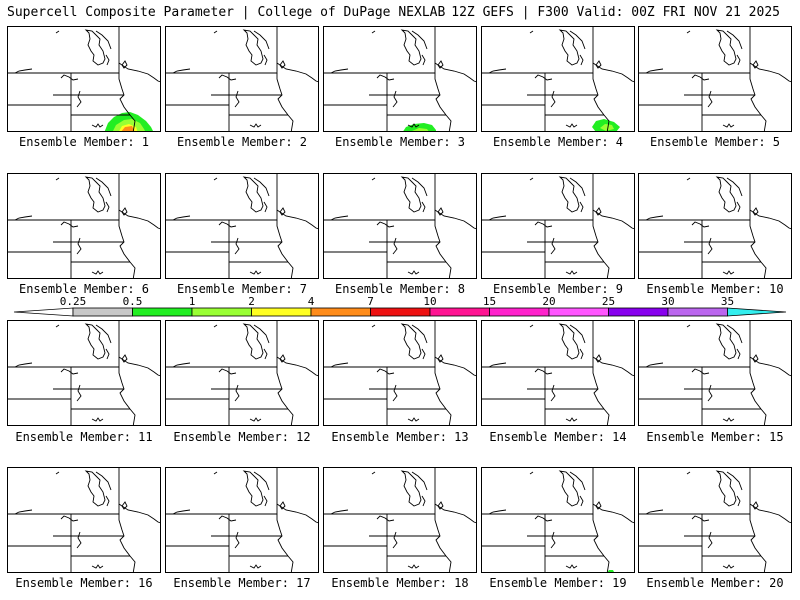 This screenshot has width=800, height=600. I want to click on member-caption: Ensemble Member: 8, so click(400, 289).